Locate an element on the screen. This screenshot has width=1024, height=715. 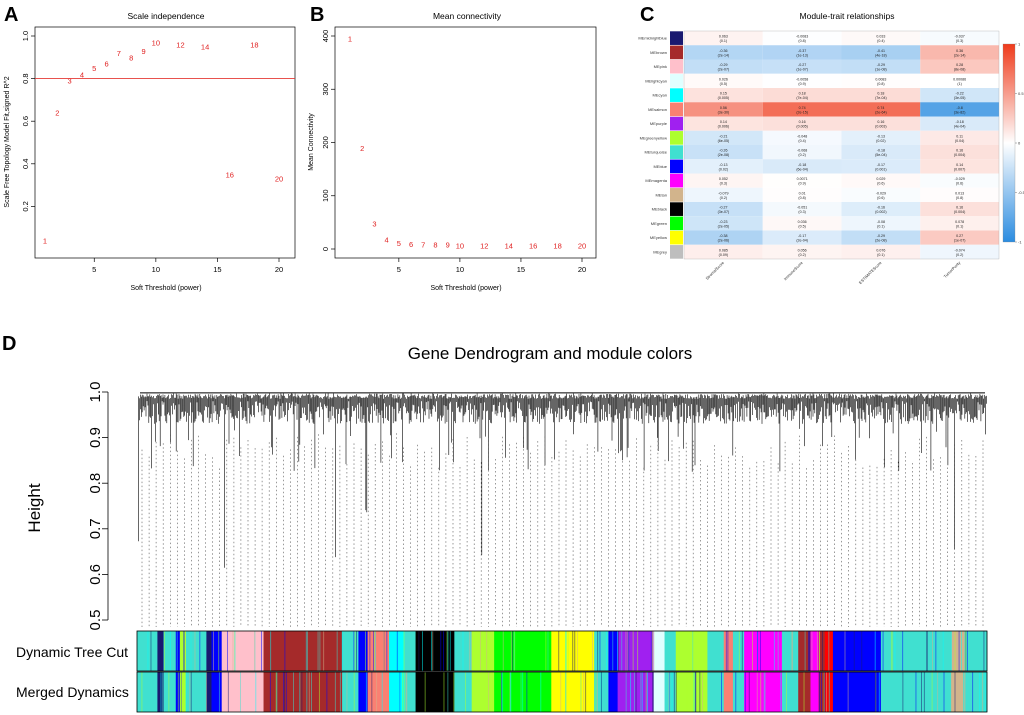
cell-pvalue: (1e-13) is located at coordinates (802, 55).